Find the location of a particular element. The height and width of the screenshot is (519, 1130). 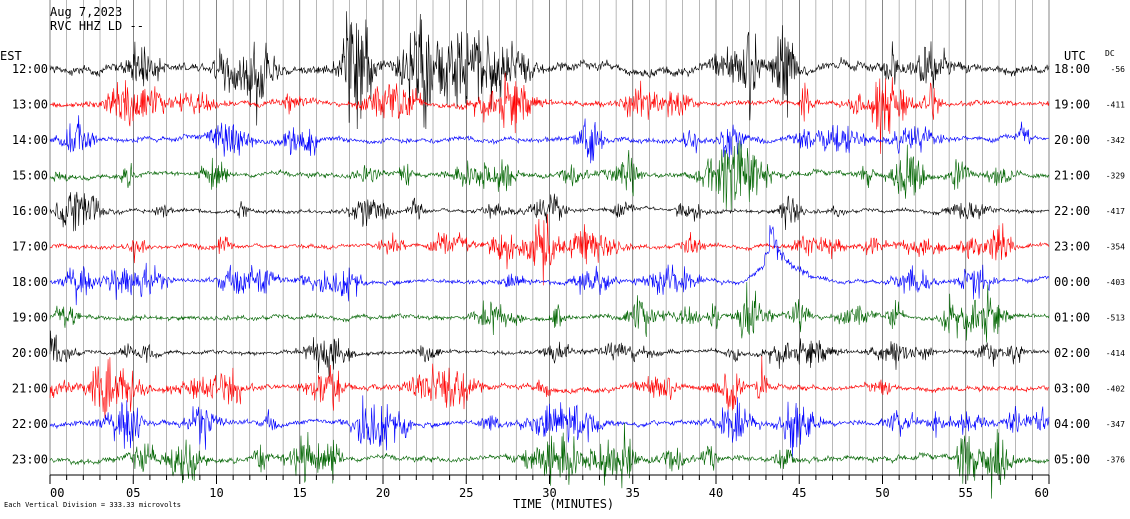

dc-offset-label: -403 is located at coordinates (1115, 282).